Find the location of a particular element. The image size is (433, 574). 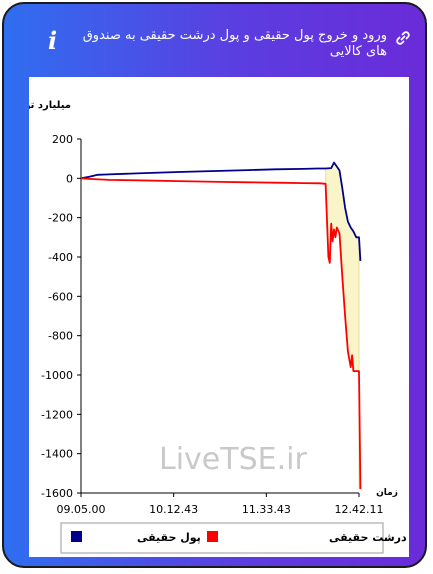

link-icon is located at coordinates (403, 38).